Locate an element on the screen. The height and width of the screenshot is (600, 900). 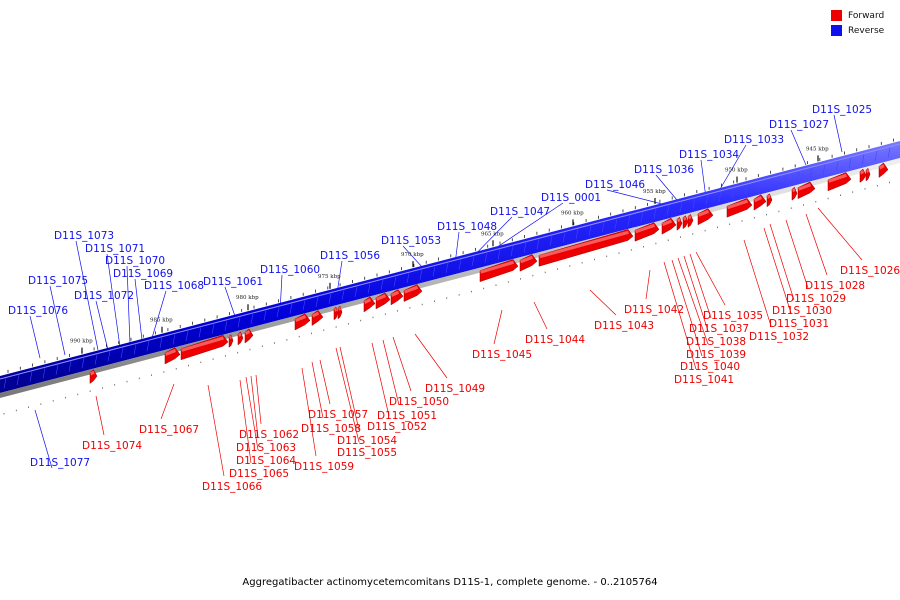
forward-gene-label: D11S_1030 is located at coordinates (802, 311).